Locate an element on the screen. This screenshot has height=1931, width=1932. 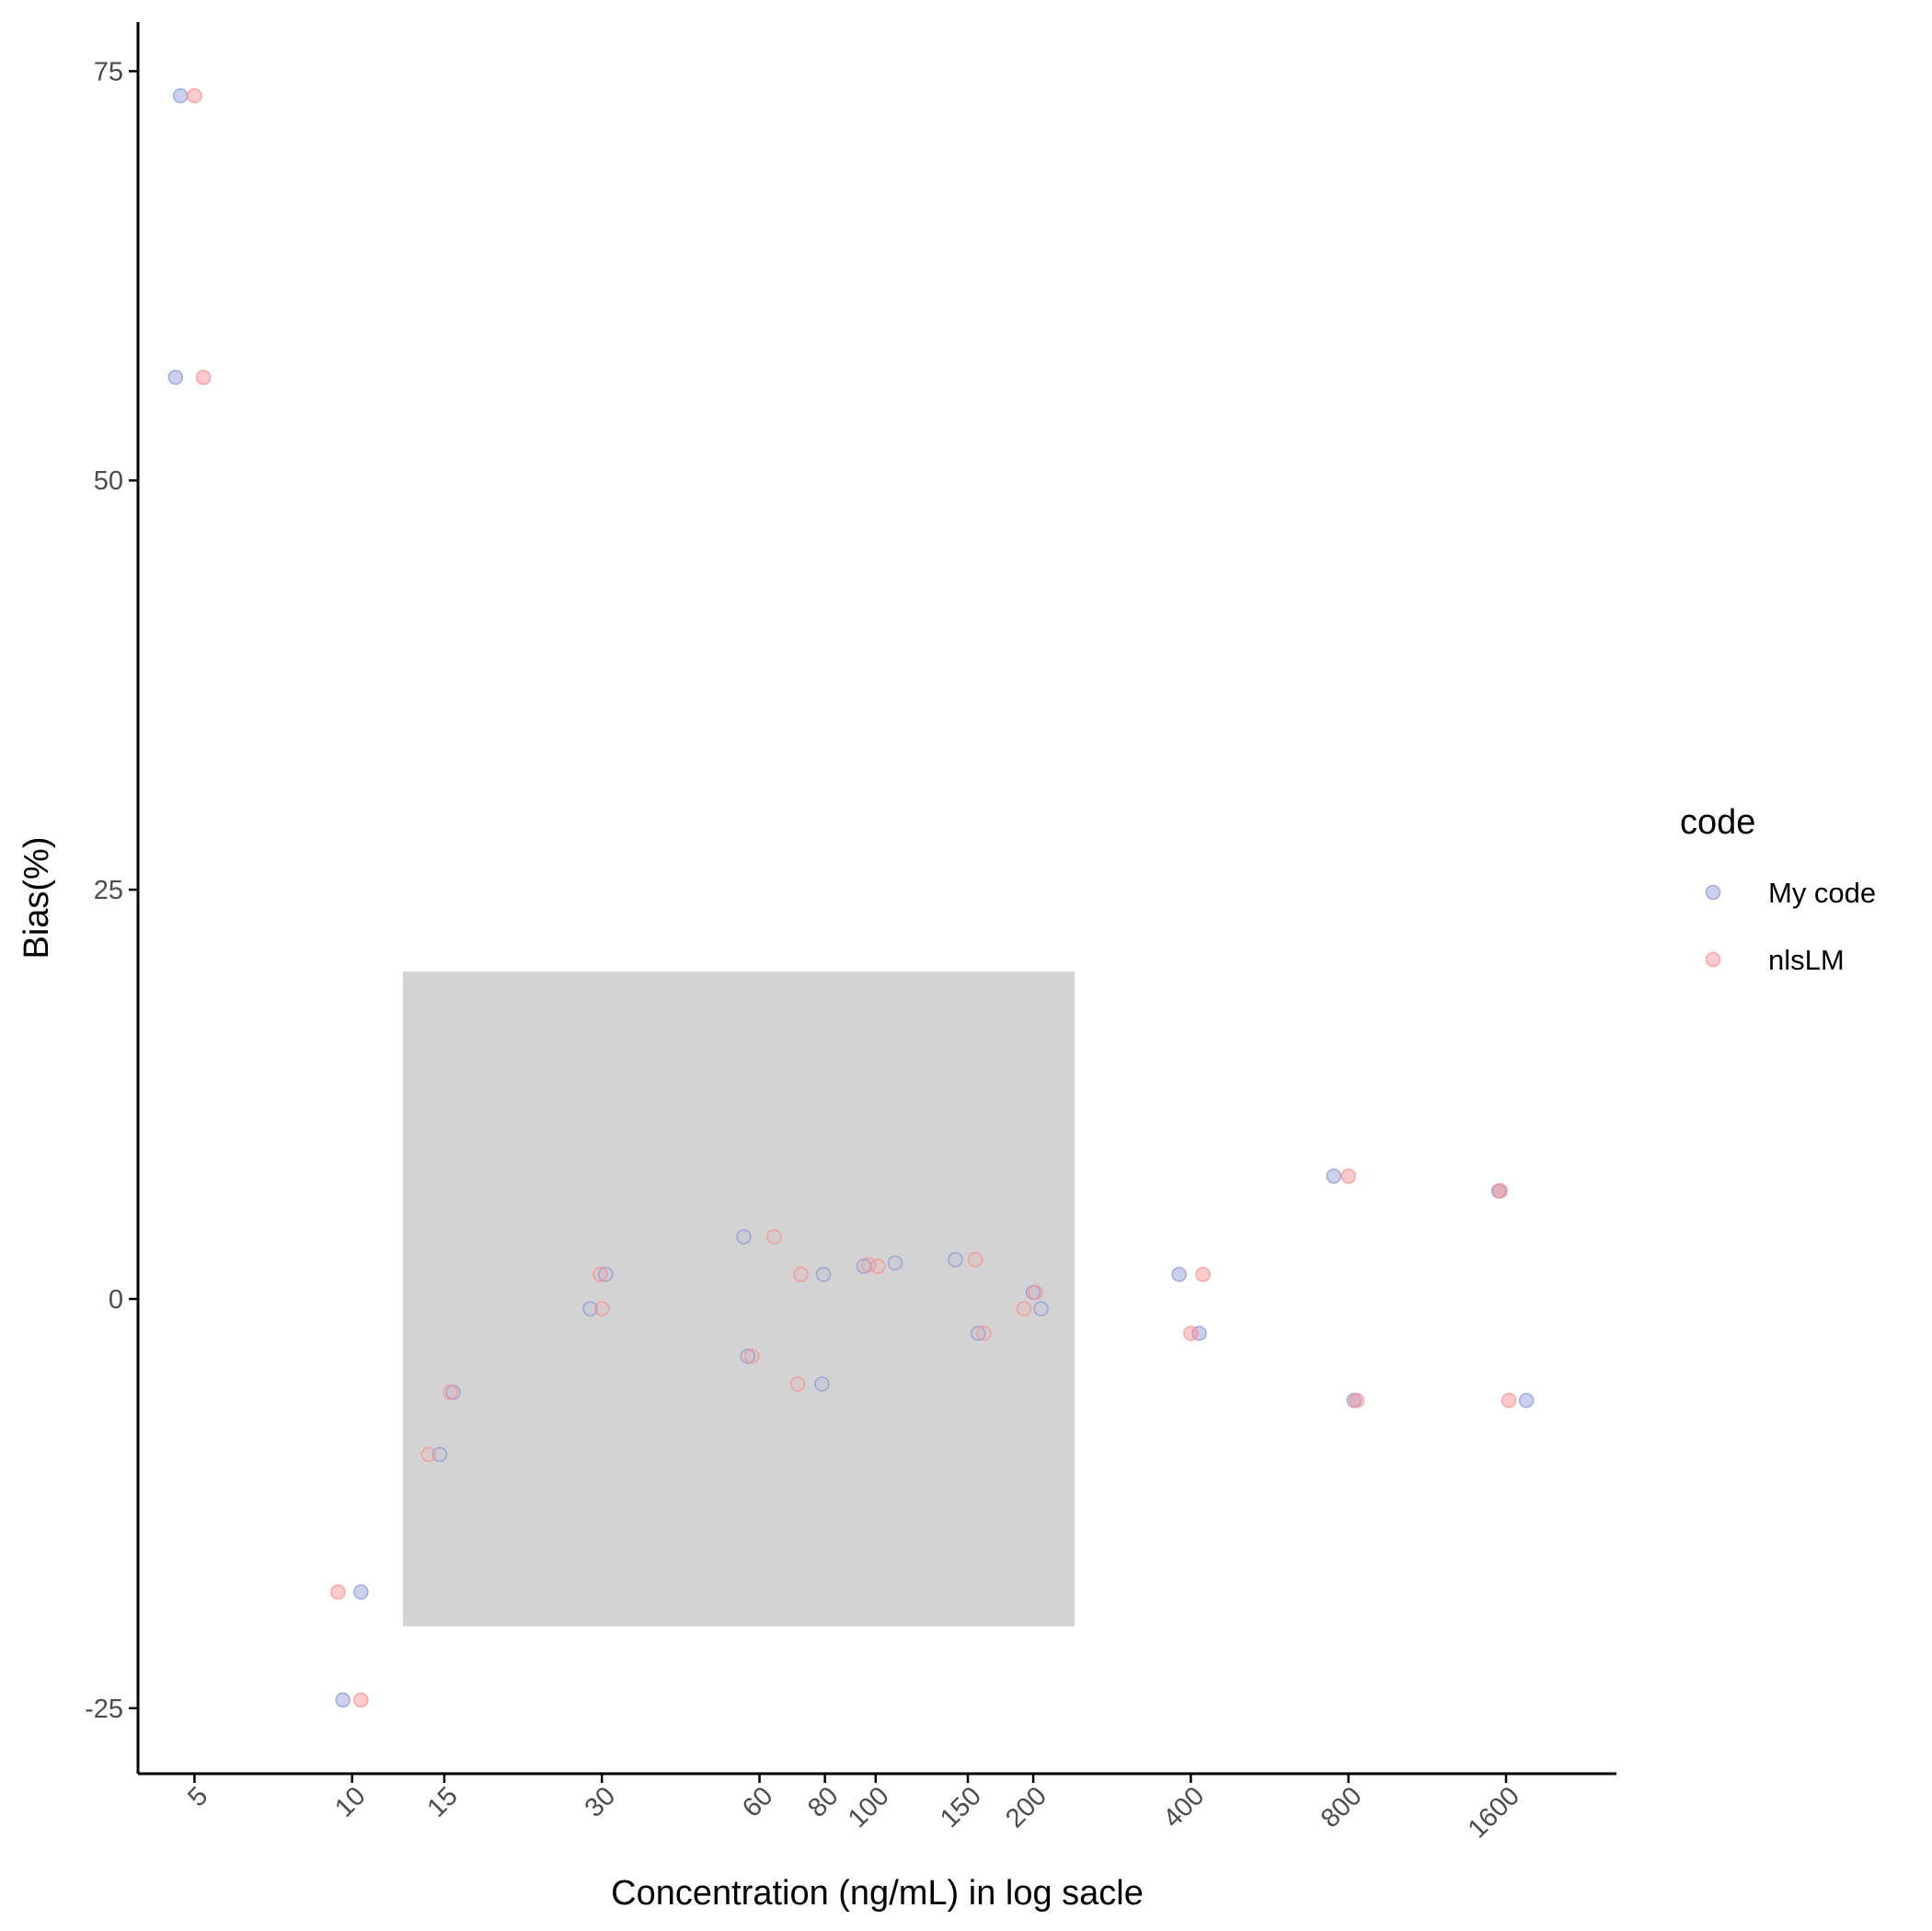
legend-label-nlslm: nlsLM is located at coordinates (1806, 960).